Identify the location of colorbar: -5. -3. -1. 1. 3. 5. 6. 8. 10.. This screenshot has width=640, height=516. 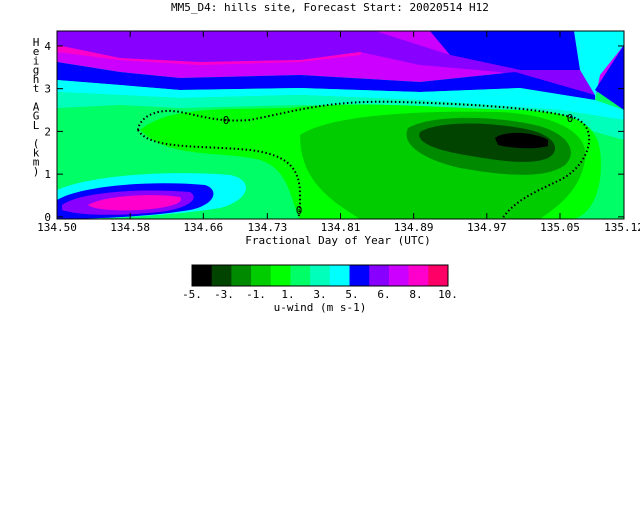
(320, 282).